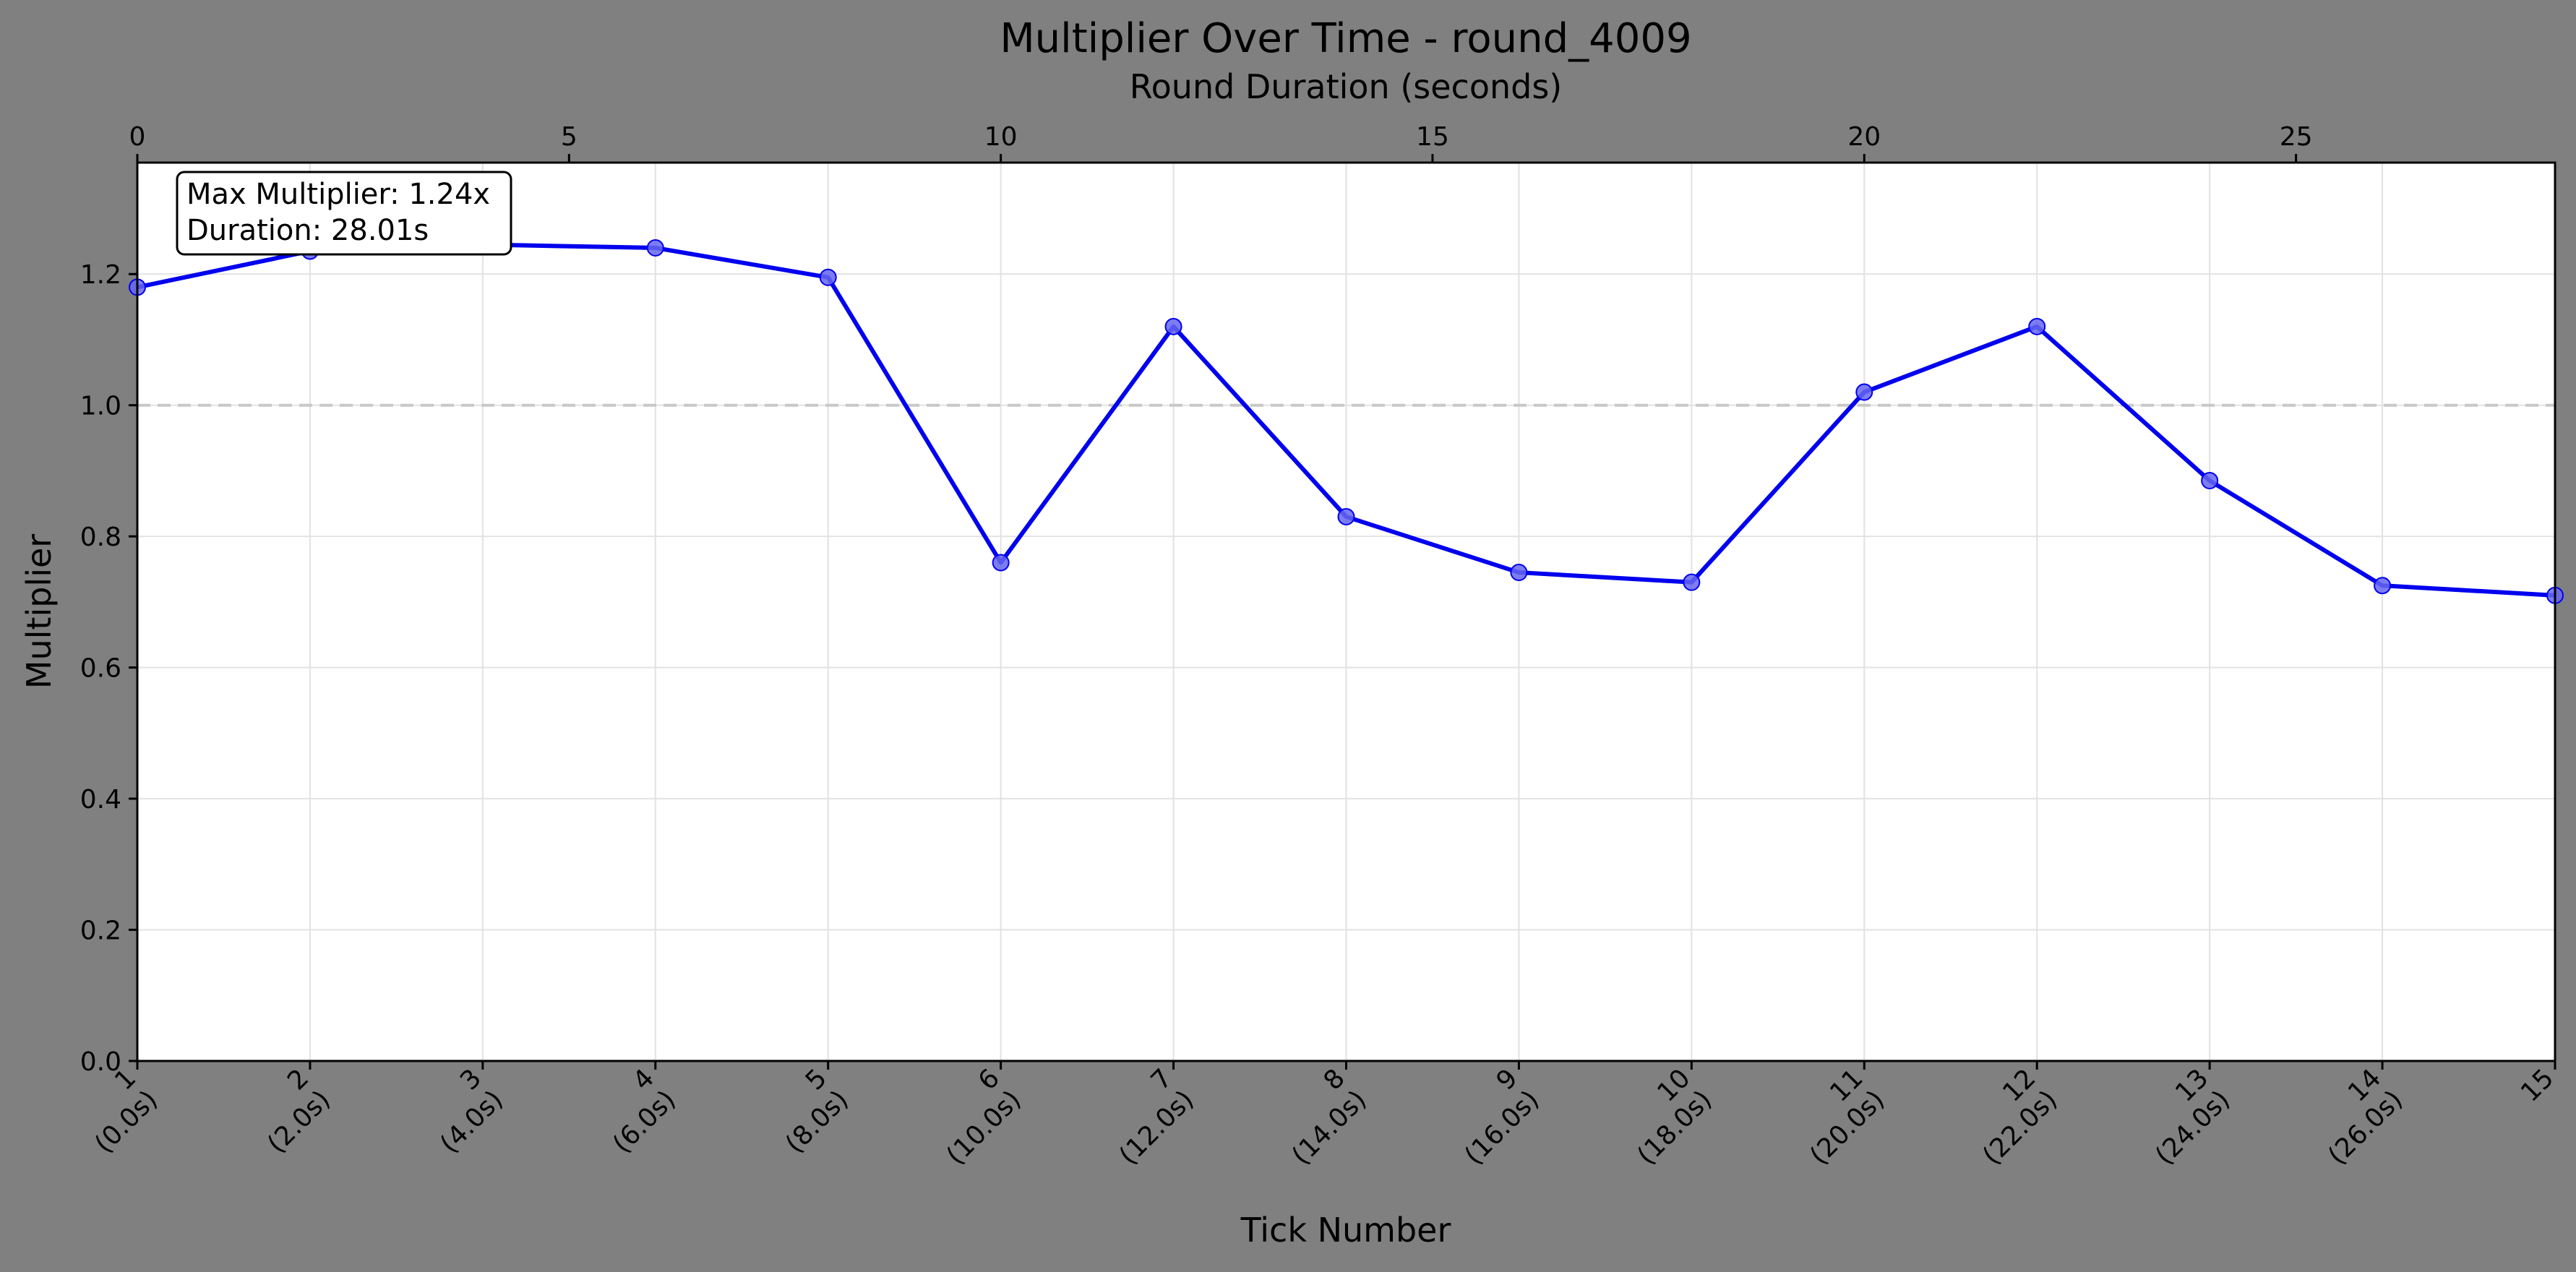 The height and width of the screenshot is (1272, 2576). What do you see at coordinates (101, 1062) in the screenshot?
I see `y-tick-label-0: 0.0` at bounding box center [101, 1062].